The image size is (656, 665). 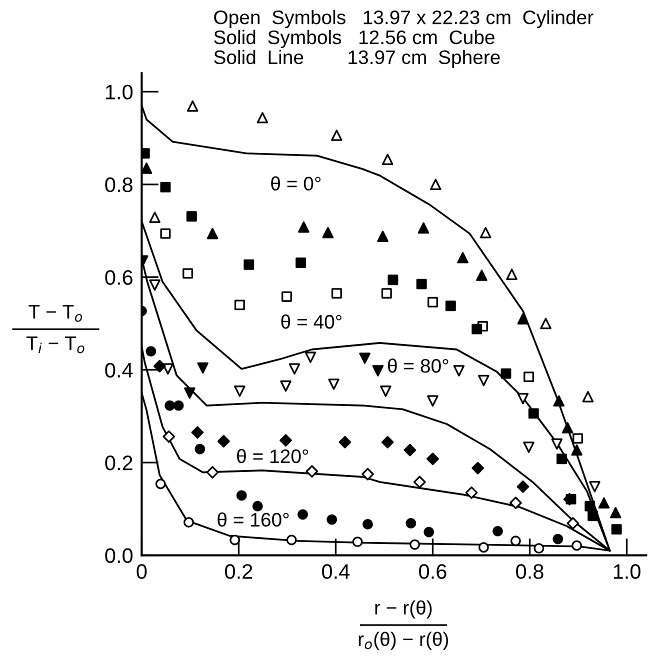 What do you see at coordinates (55, 329) in the screenshot?
I see `text: T − T$_{o}$ T$_{i}$ − T$_{o}$` at bounding box center [55, 329].